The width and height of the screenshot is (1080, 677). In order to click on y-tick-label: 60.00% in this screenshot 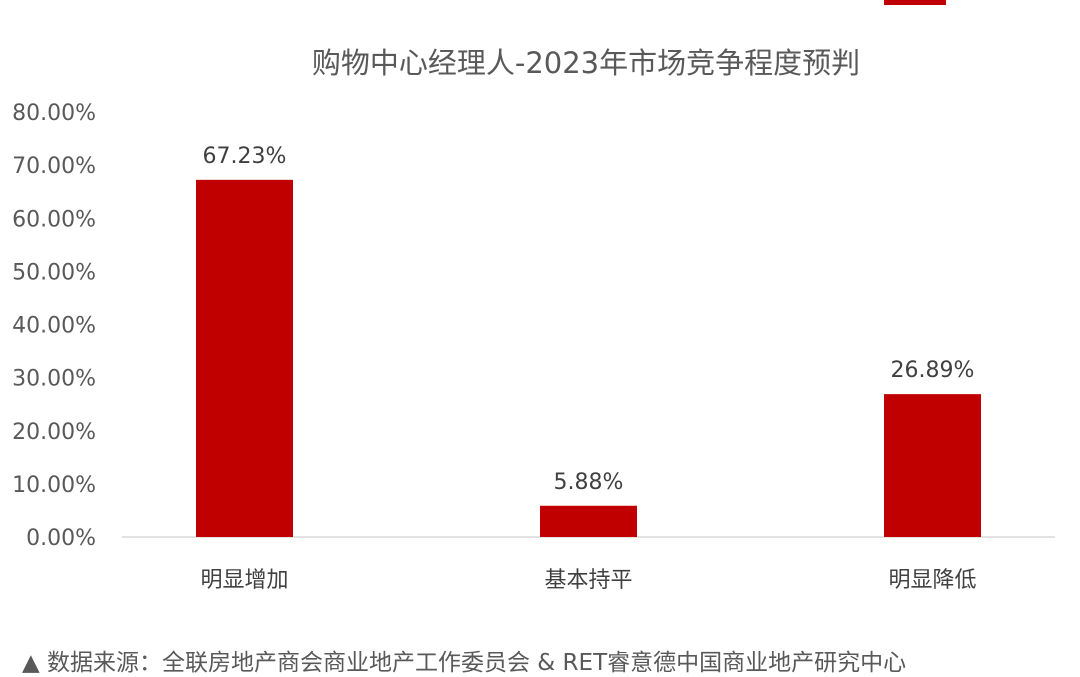, I will do `click(54, 219)`.